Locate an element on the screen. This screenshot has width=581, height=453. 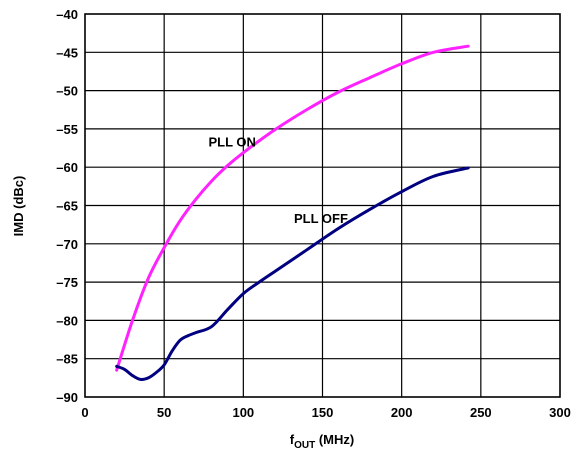
curve-labels: PLL ON PLL OFF is located at coordinates (278, 181).